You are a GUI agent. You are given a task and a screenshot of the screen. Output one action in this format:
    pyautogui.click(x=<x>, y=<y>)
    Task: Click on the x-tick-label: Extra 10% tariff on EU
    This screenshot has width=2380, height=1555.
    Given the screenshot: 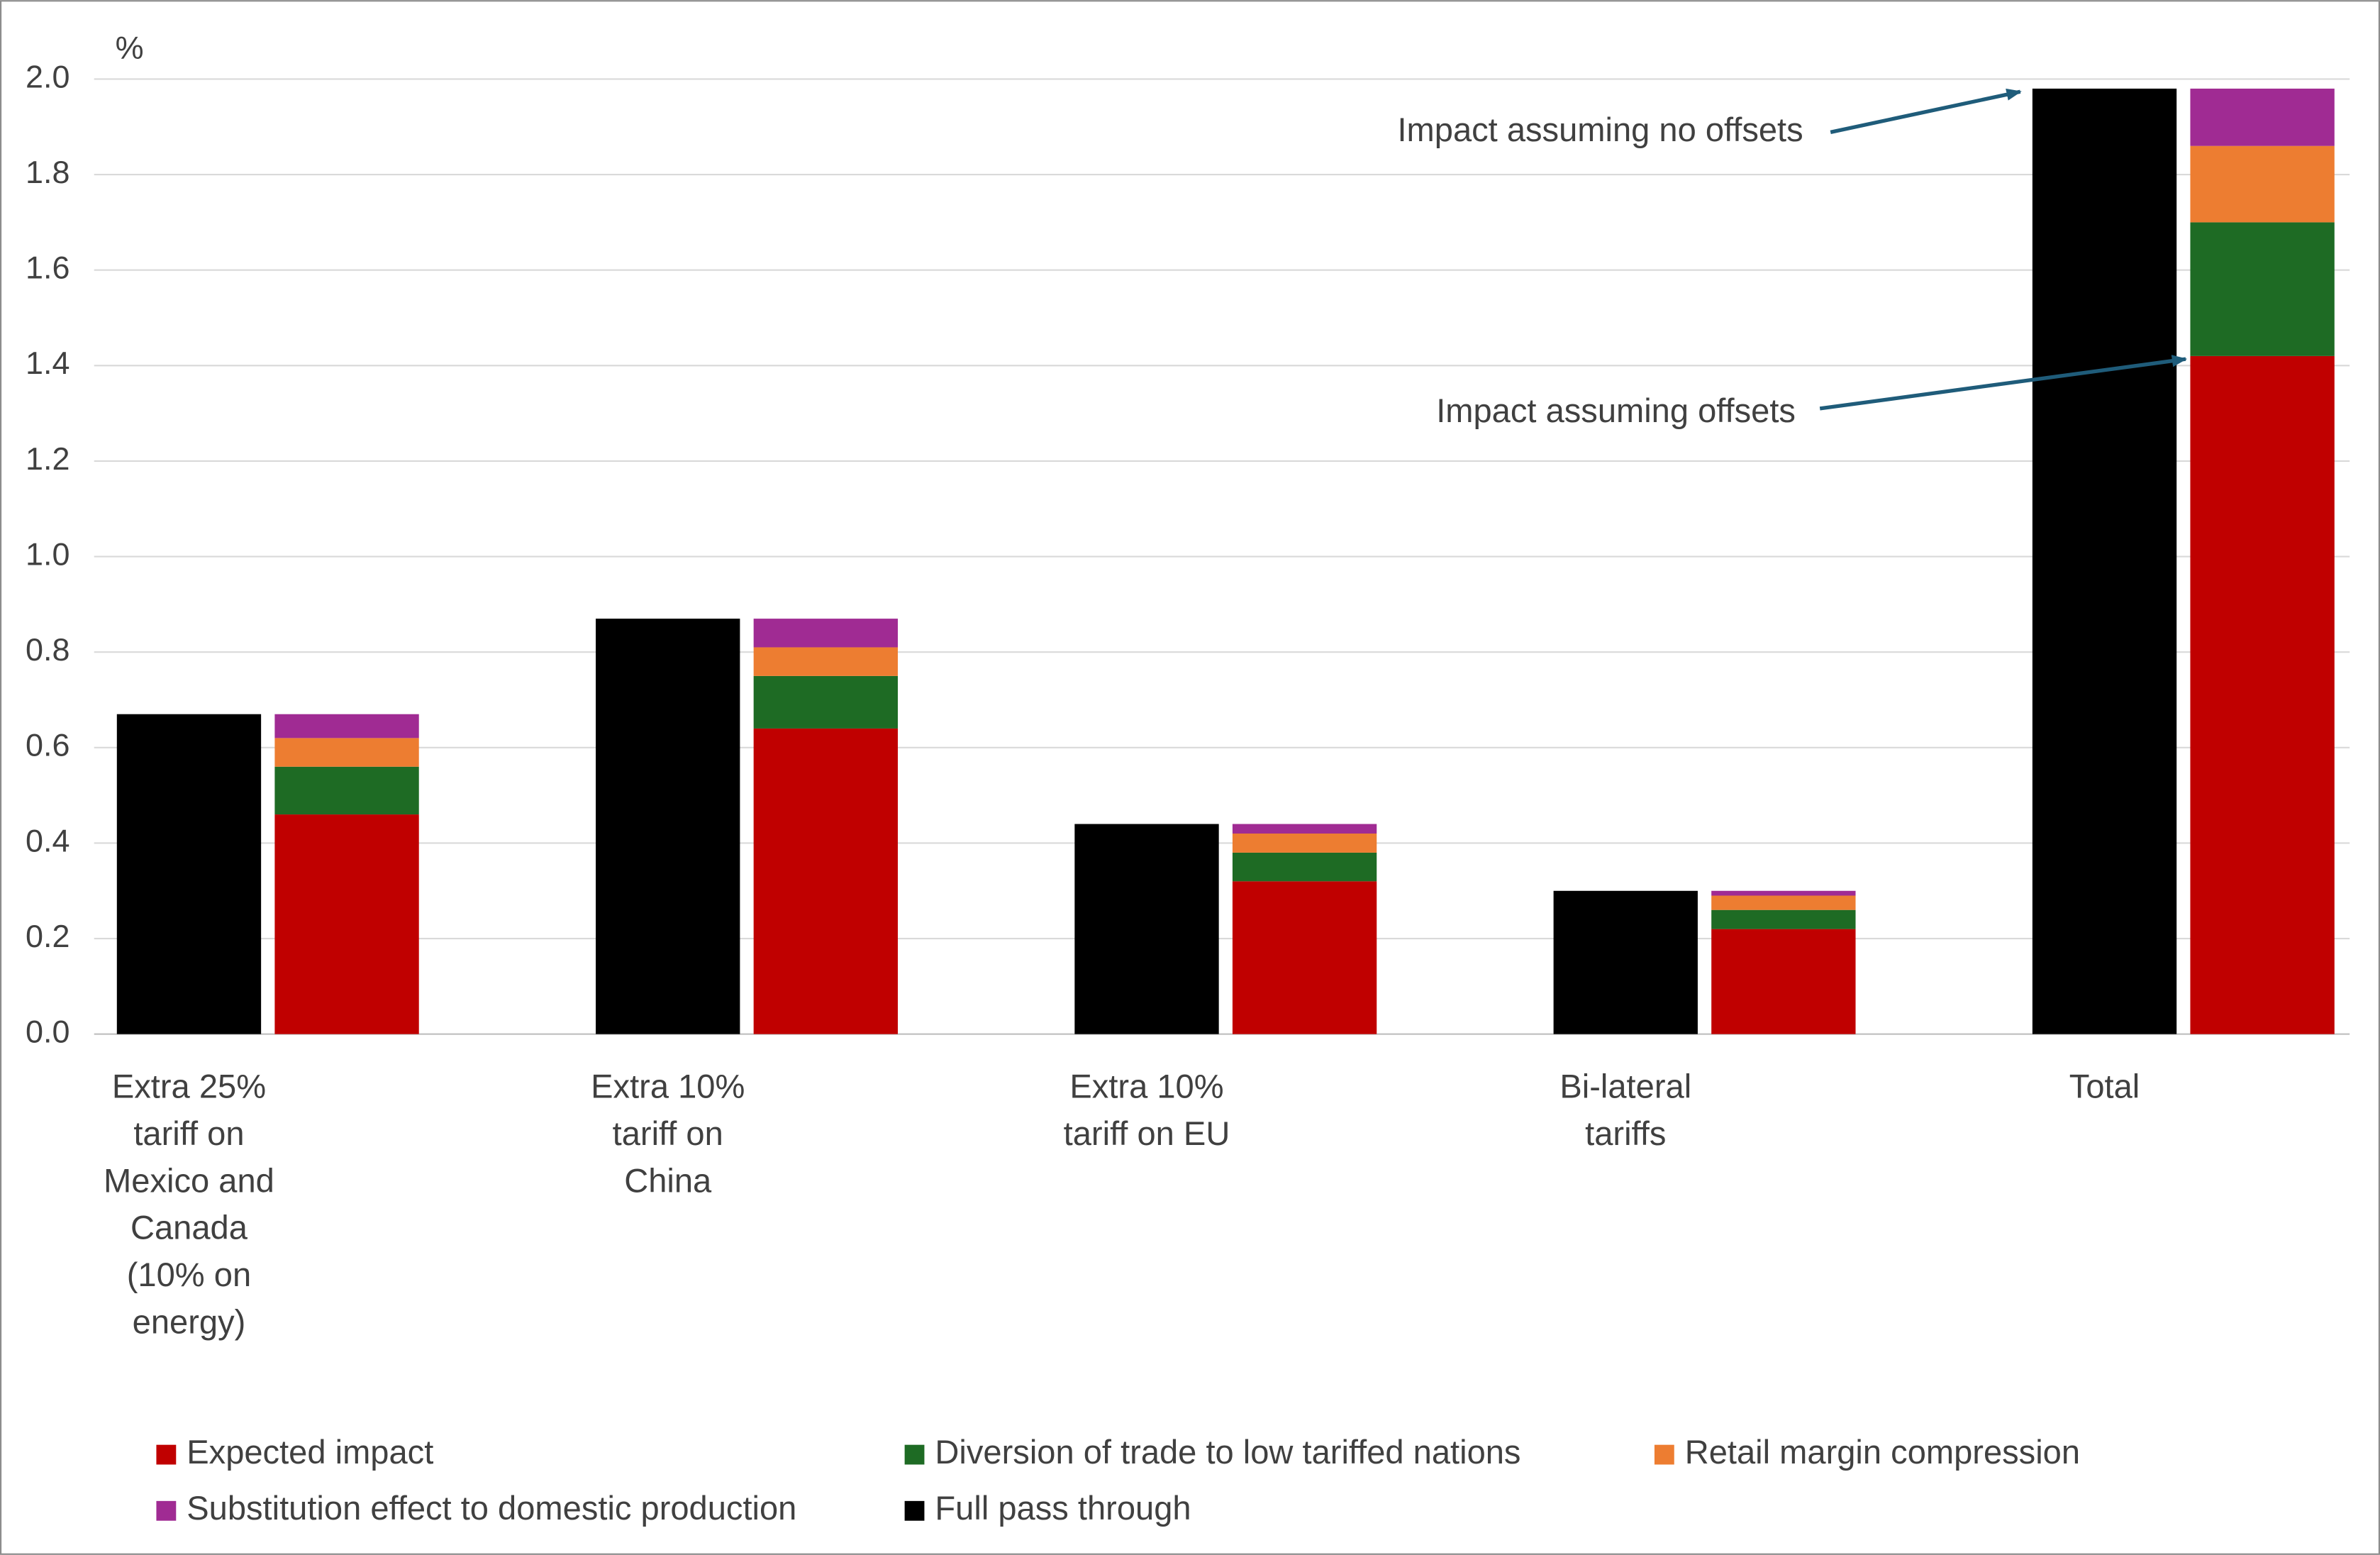 What is the action you would take?
    pyautogui.click(x=1146, y=1110)
    